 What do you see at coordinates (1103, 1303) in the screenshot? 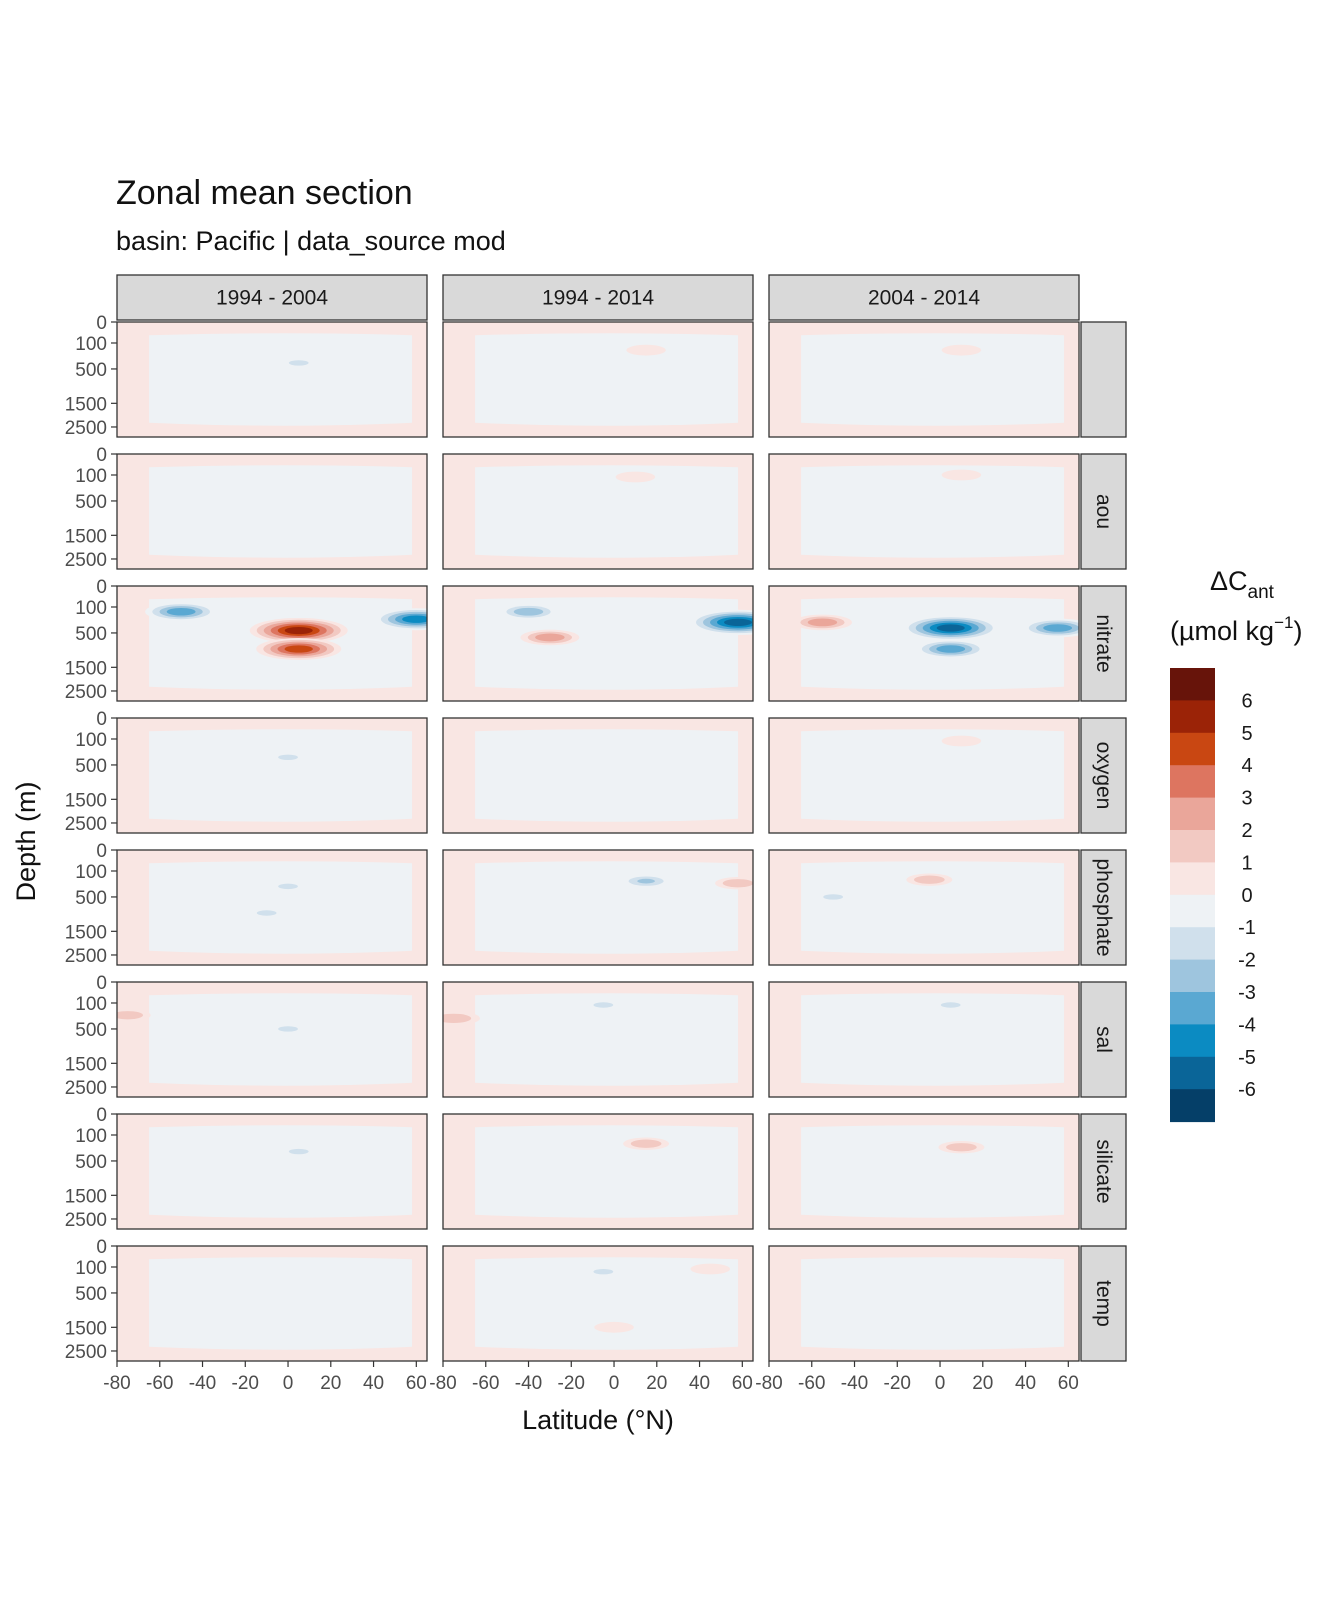
I see `row-strip-label: temp` at bounding box center [1103, 1303].